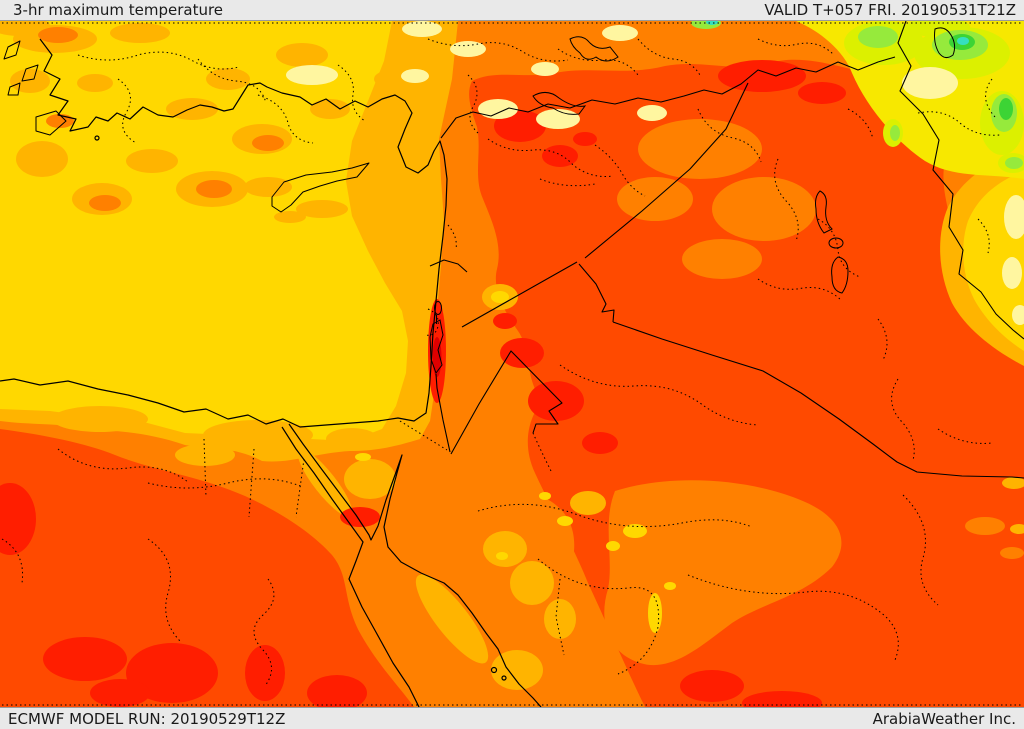 The image size is (1024, 729). I want to click on ne-cyan, so click(837, 33).